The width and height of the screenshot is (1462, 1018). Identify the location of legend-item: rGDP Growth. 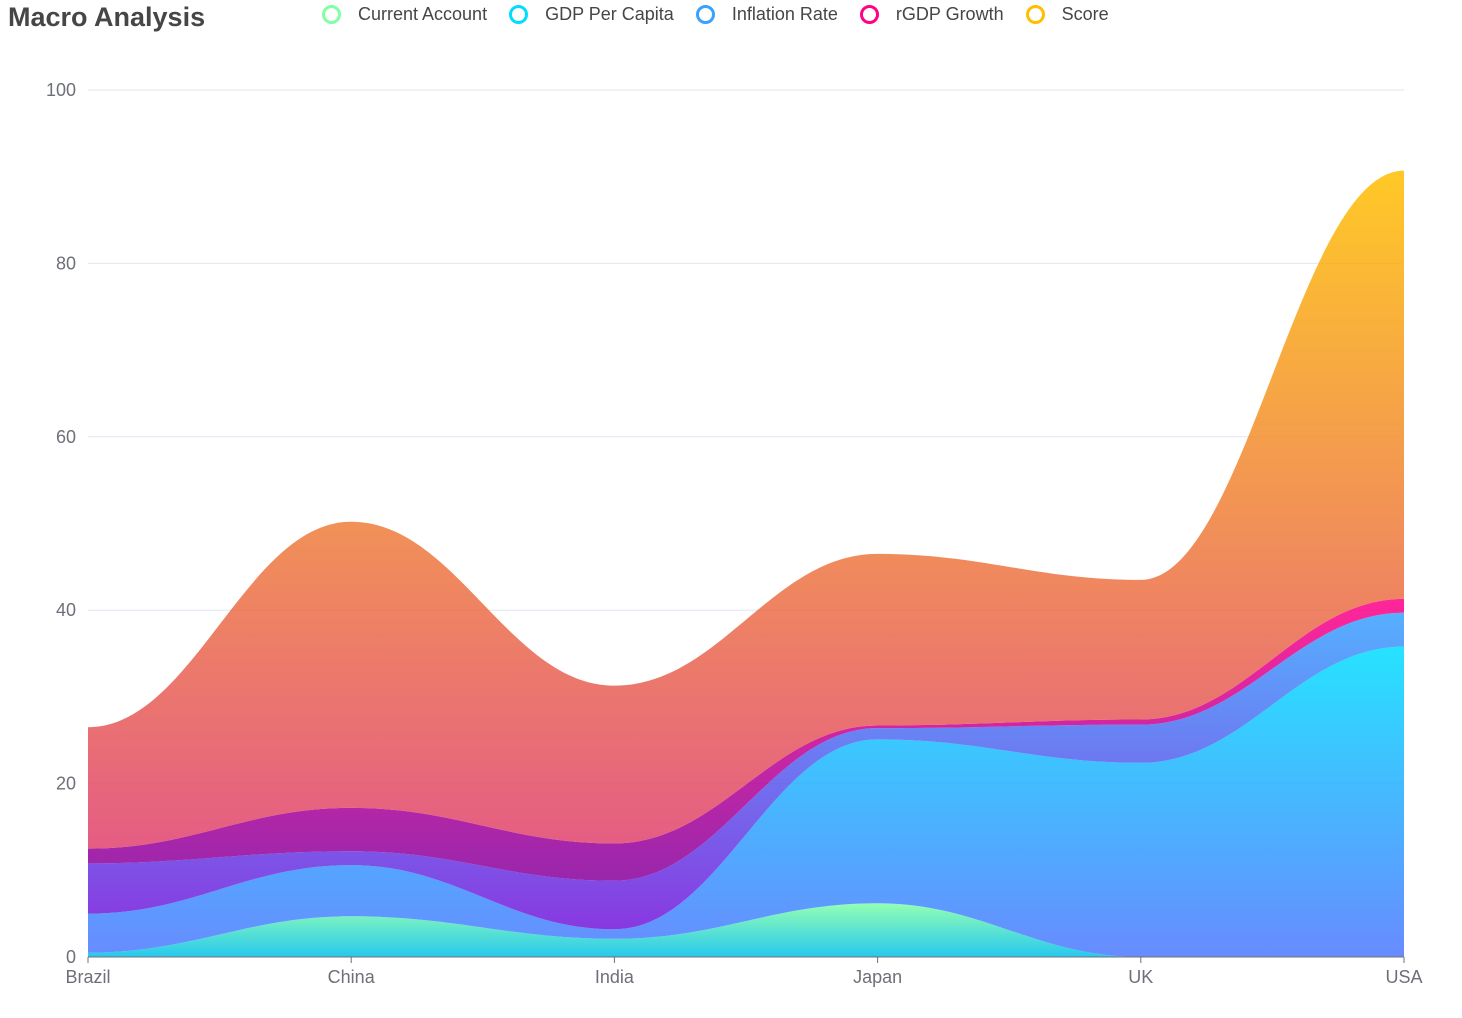
(931, 14).